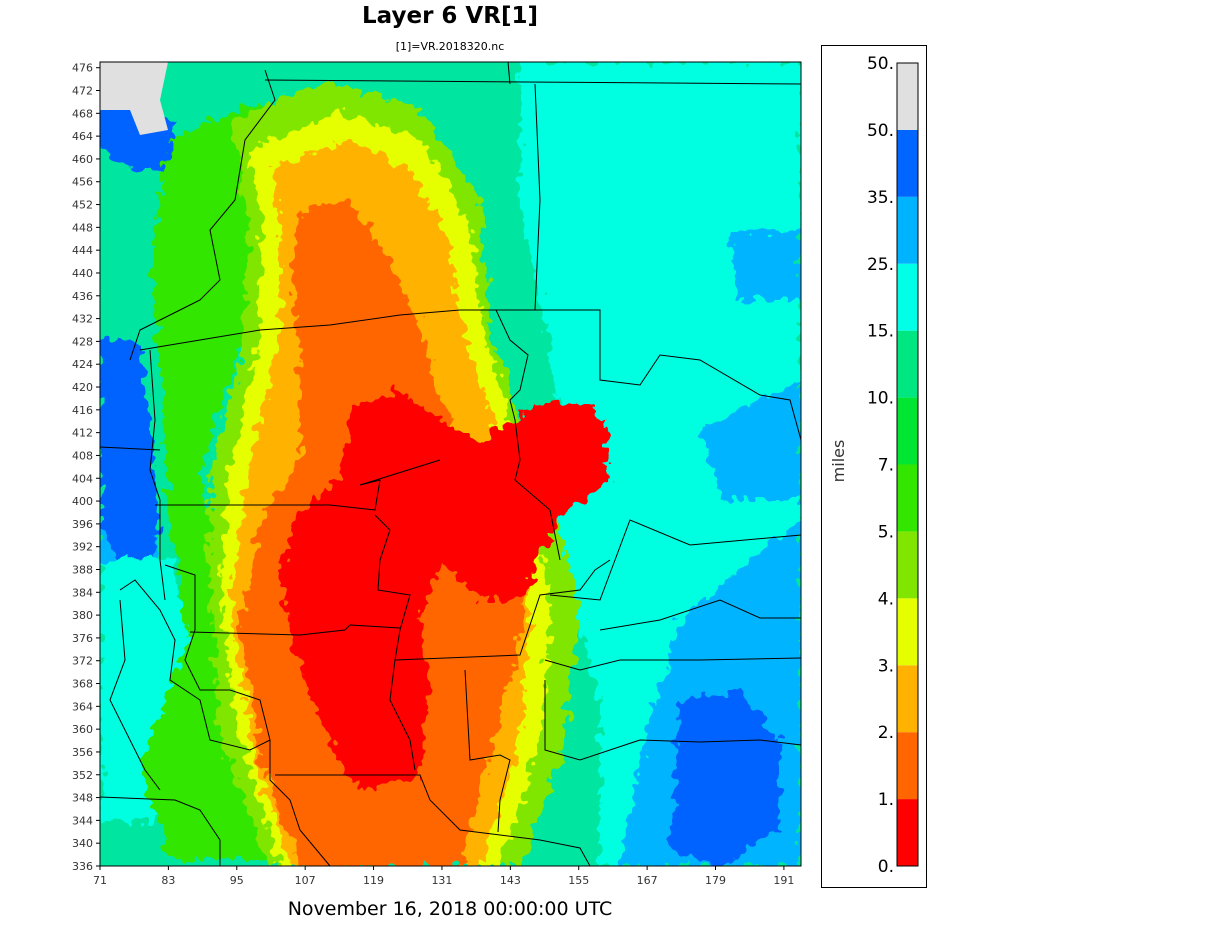  What do you see at coordinates (750, 440) in the screenshot?
I see `region-lightblue-e2` at bounding box center [750, 440].